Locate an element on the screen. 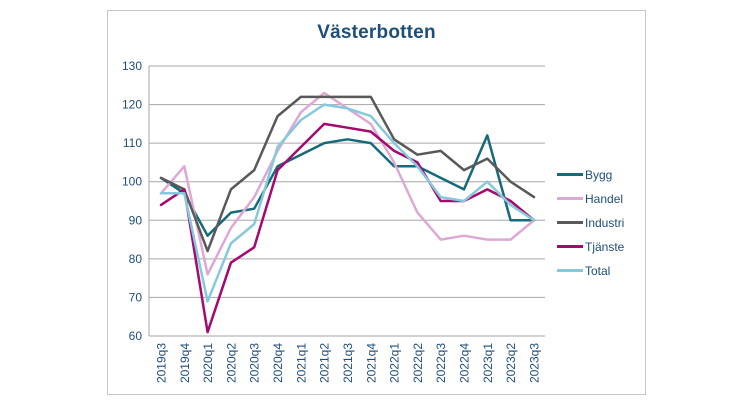 The height and width of the screenshot is (419, 746). x-axis-tick-label: 2020q1 is located at coordinates (208, 363).